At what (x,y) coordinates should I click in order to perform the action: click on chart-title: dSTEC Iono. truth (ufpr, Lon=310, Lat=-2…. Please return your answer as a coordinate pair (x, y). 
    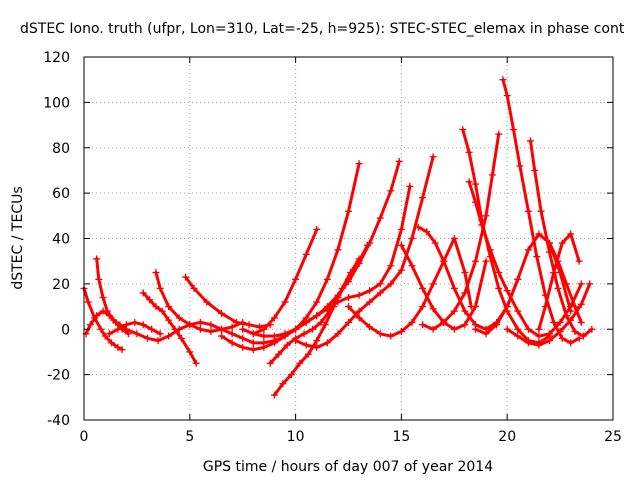
    Looking at the image, I should click on (322, 29).